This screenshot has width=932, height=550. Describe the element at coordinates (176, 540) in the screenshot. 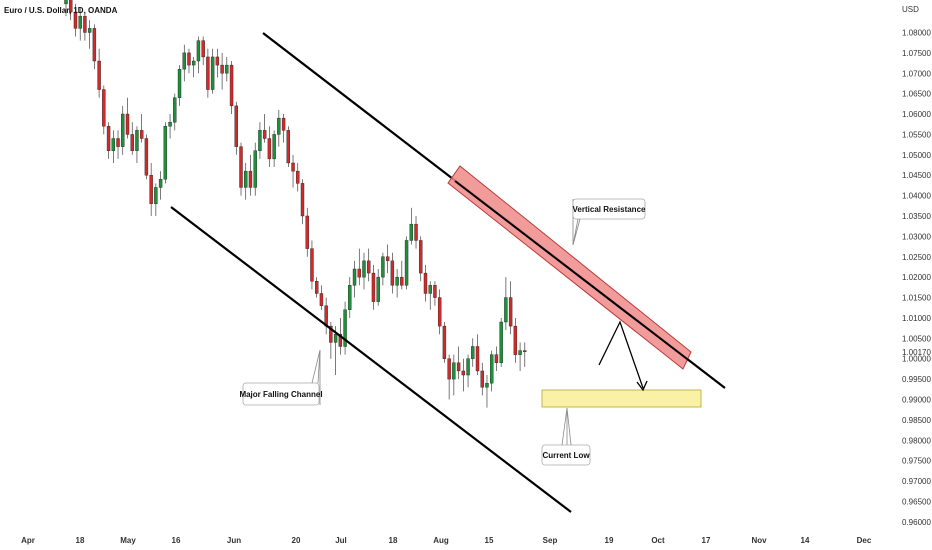

I see `x-tick-label: 16` at that location.